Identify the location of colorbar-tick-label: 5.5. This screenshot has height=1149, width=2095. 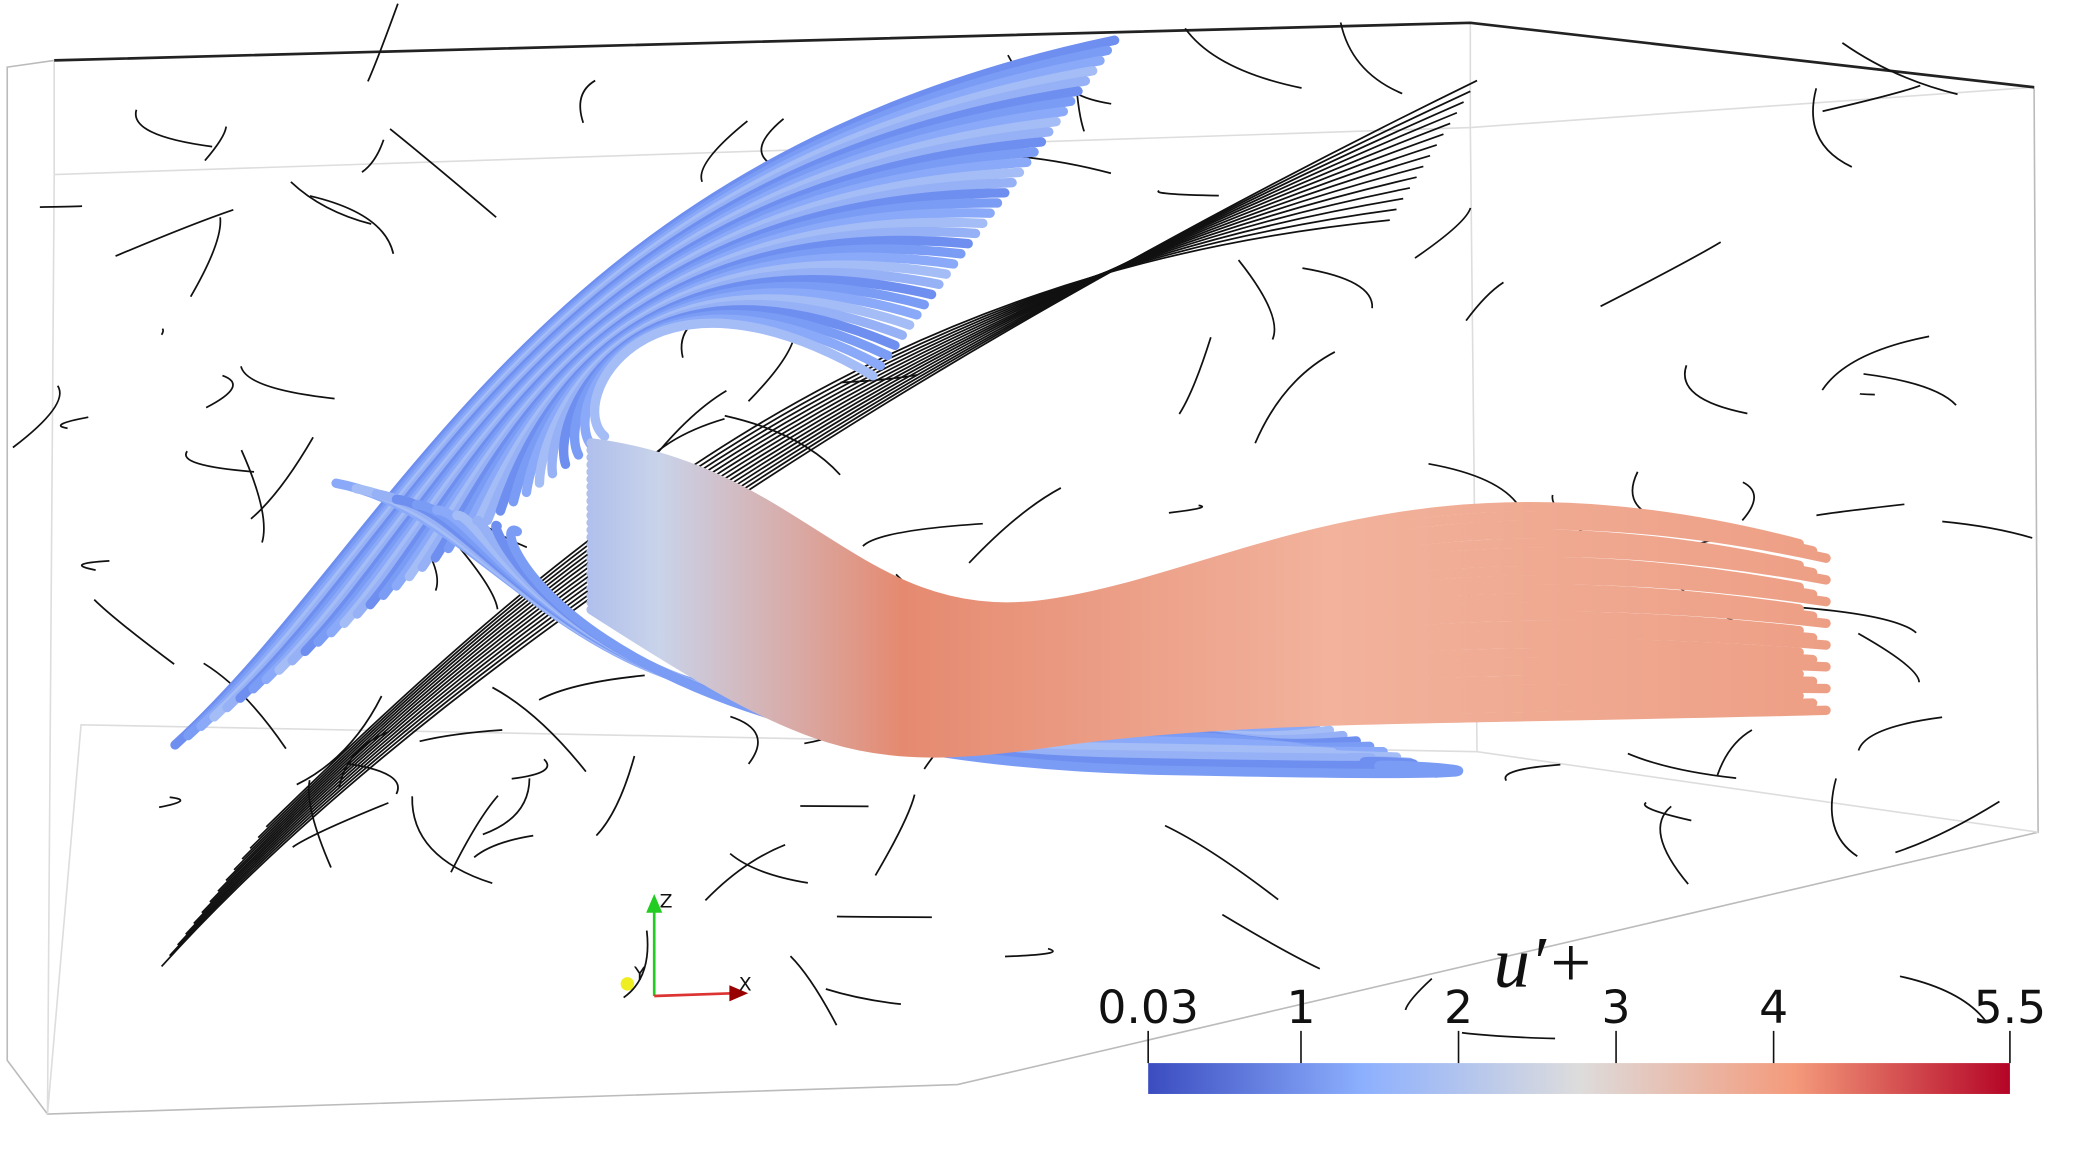
(2010, 1007).